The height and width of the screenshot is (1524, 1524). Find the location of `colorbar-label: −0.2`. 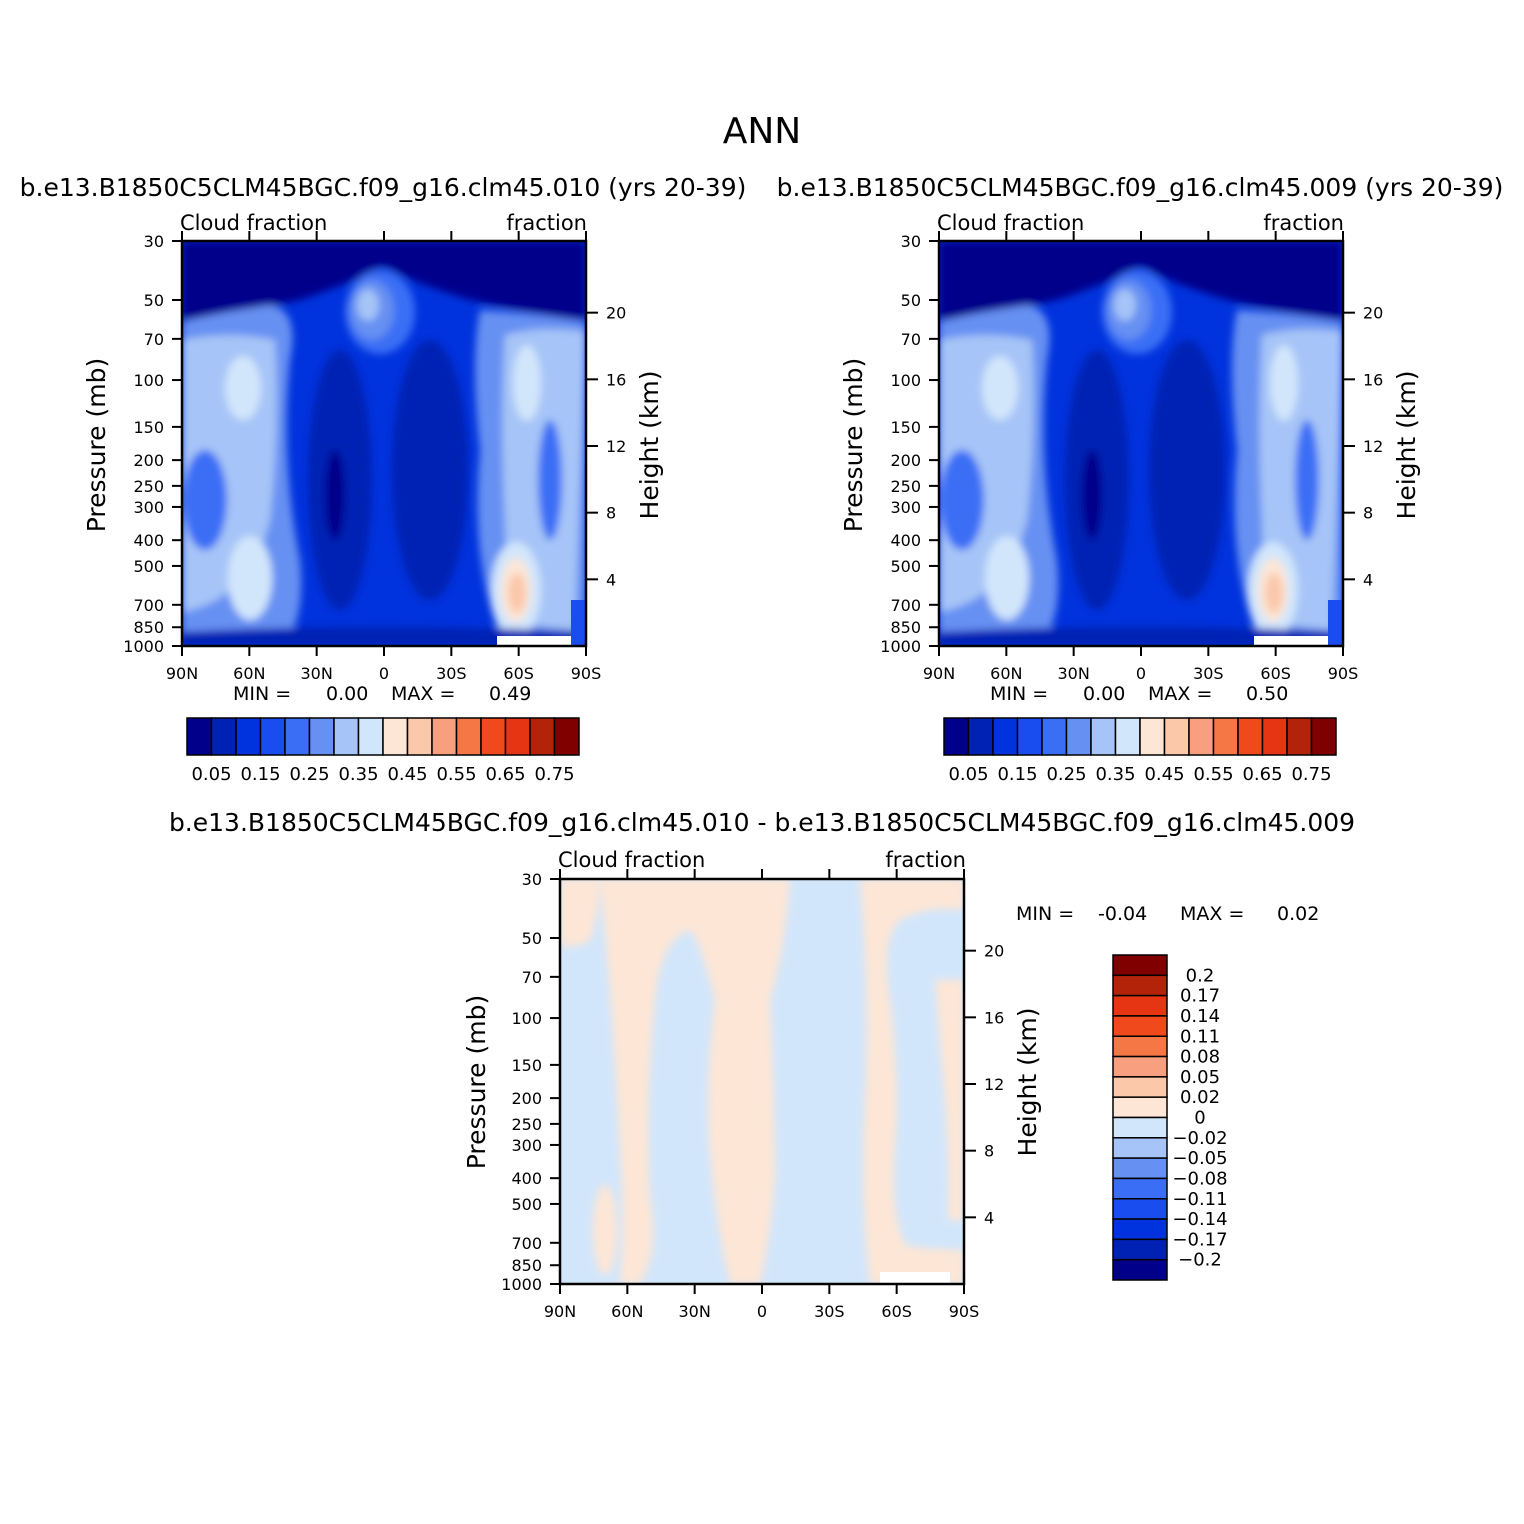

colorbar-label: −0.2 is located at coordinates (1200, 1260).